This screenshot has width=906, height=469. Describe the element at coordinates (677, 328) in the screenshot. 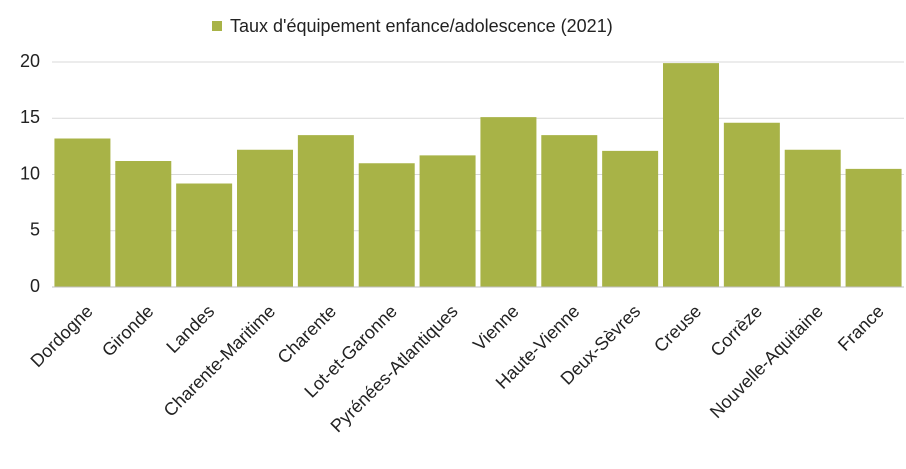

I see `x-tick-label: Creuse` at that location.